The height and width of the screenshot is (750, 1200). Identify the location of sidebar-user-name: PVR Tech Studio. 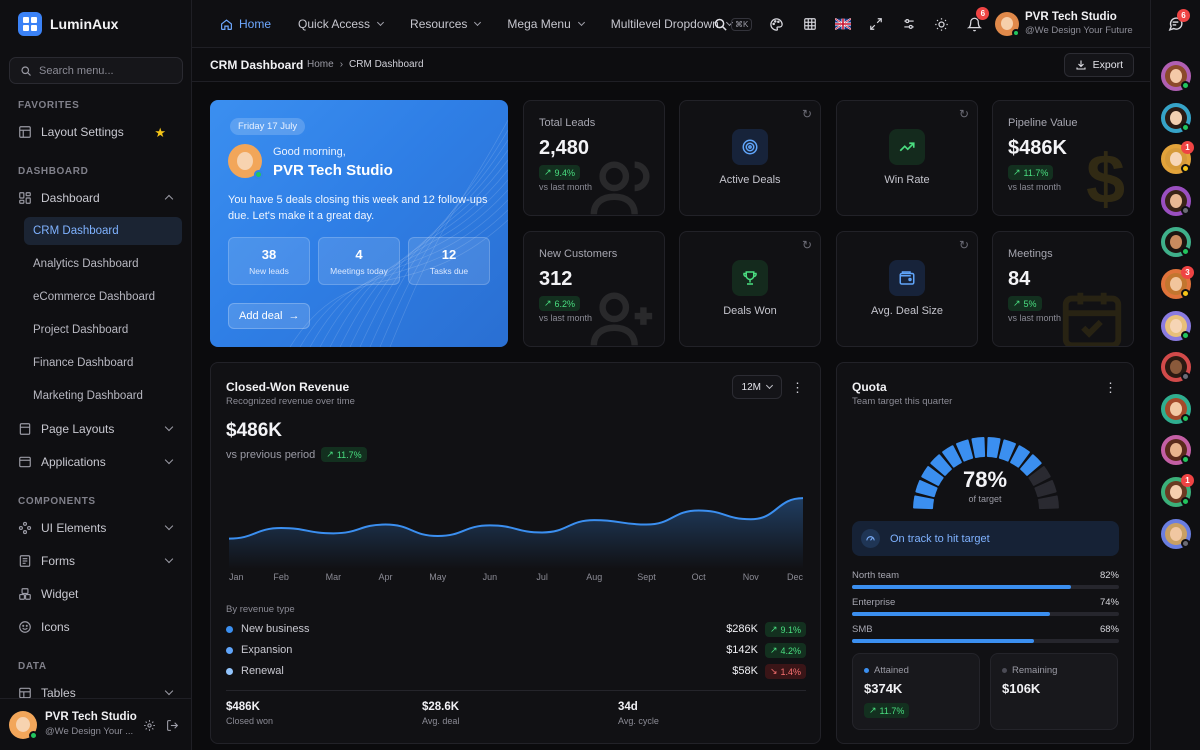
(91, 717).